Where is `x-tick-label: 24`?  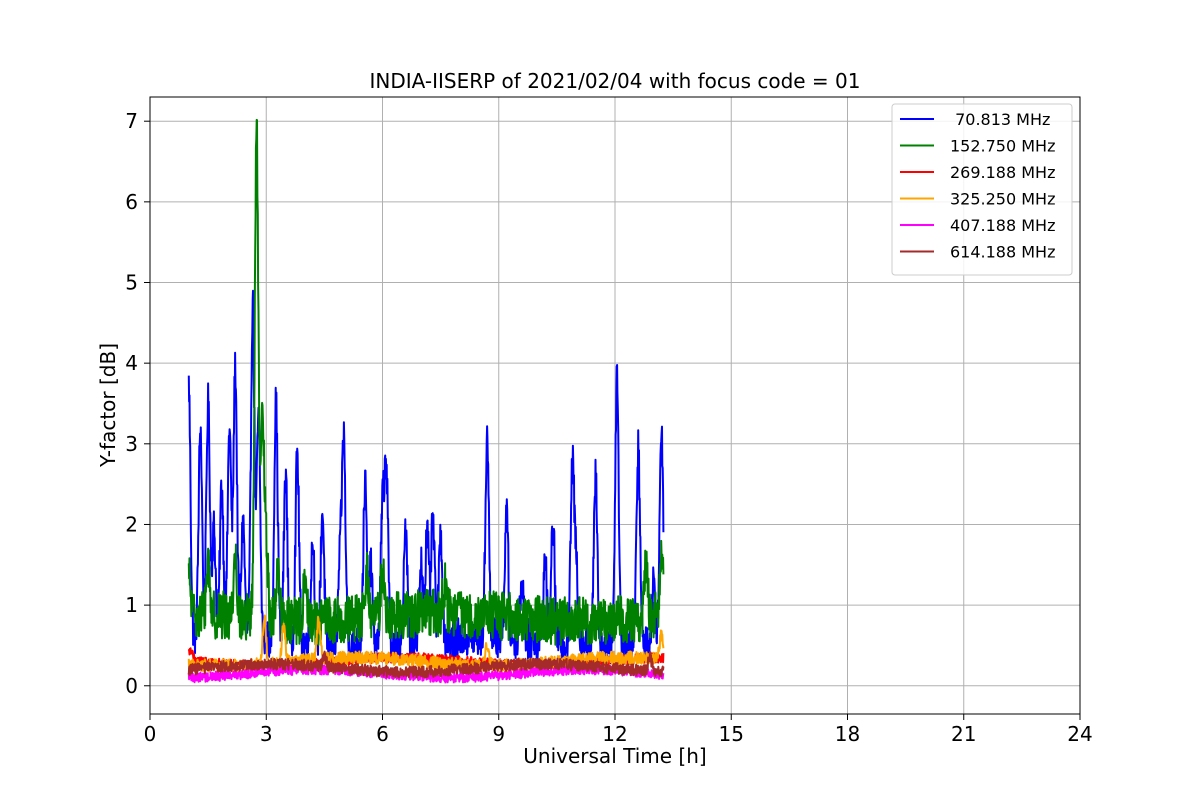
x-tick-label: 24 is located at coordinates (1079, 734).